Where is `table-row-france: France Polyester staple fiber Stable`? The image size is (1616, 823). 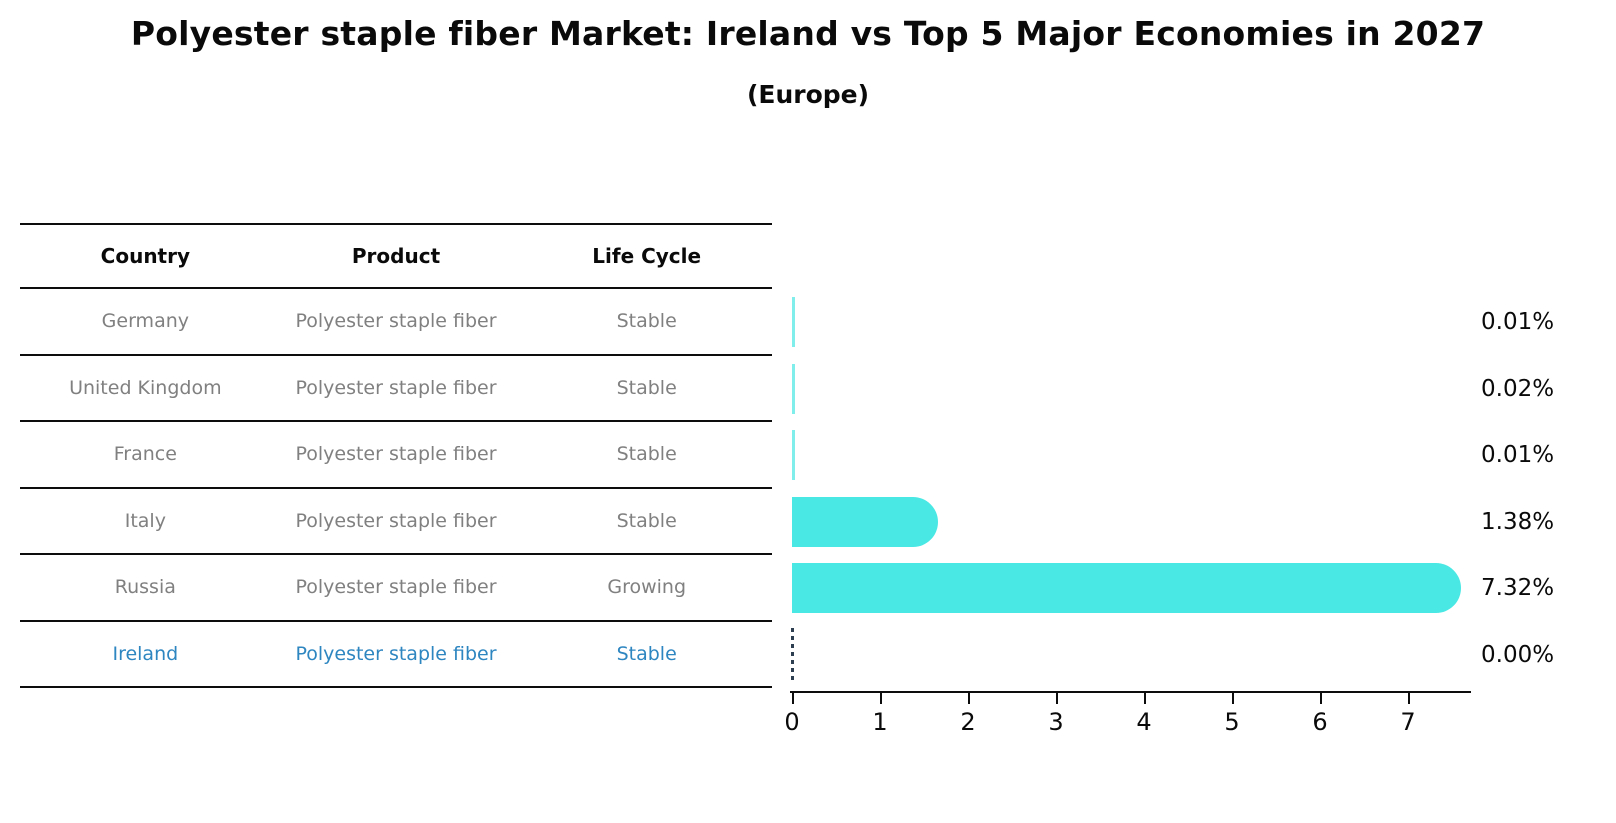
table-row-france: France Polyester staple fiber Stable is located at coordinates (396, 455).